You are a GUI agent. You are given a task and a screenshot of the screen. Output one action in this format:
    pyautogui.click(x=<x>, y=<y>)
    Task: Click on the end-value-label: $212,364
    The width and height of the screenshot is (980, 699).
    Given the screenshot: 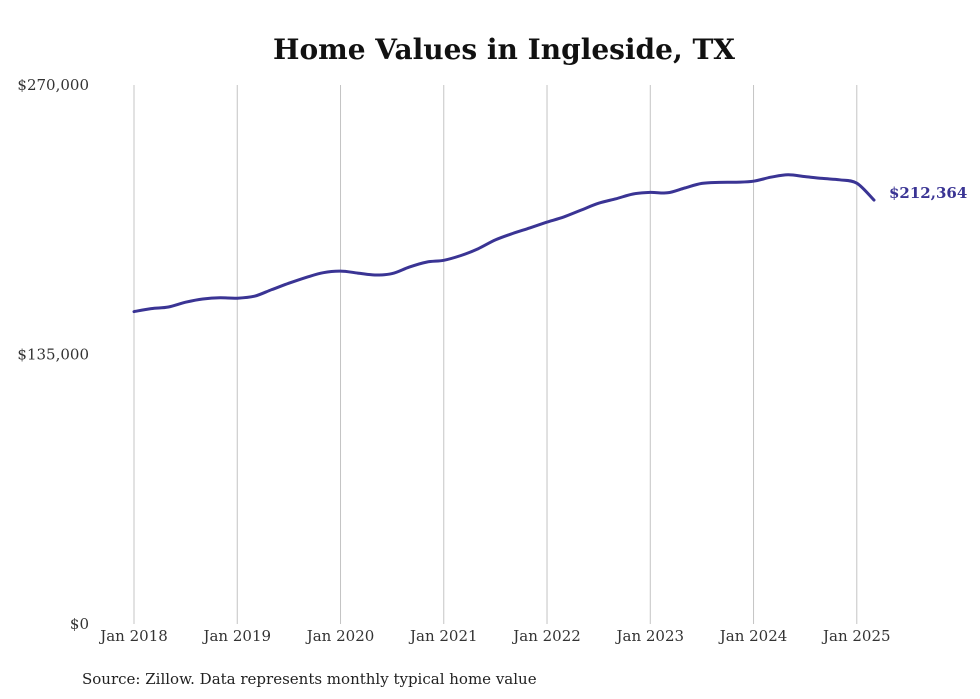 What is the action you would take?
    pyautogui.click(x=928, y=193)
    